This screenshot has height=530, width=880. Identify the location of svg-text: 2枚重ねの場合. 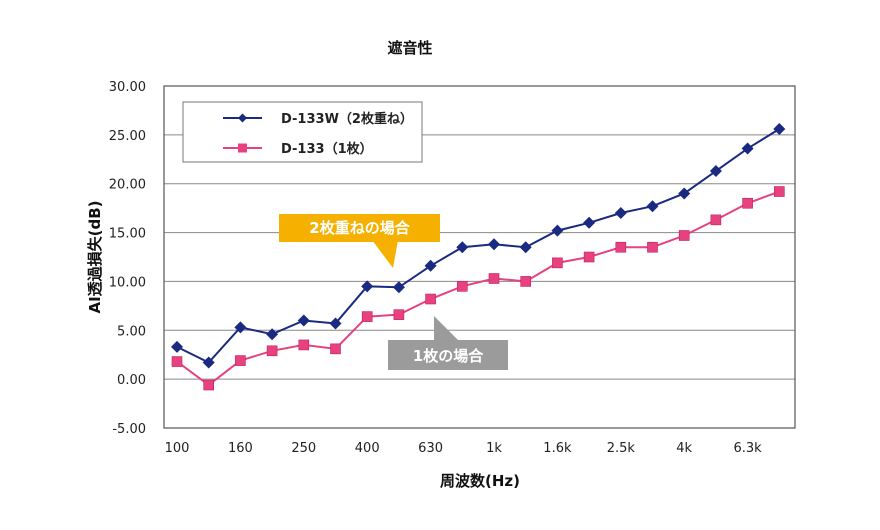
(359, 228).